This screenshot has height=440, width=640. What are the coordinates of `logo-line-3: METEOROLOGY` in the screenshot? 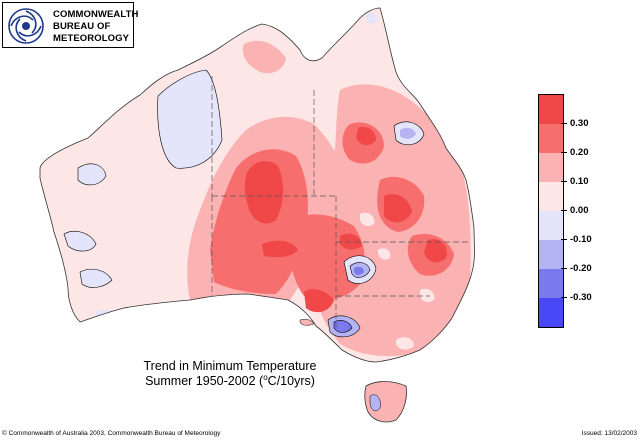 It's located at (91, 38).